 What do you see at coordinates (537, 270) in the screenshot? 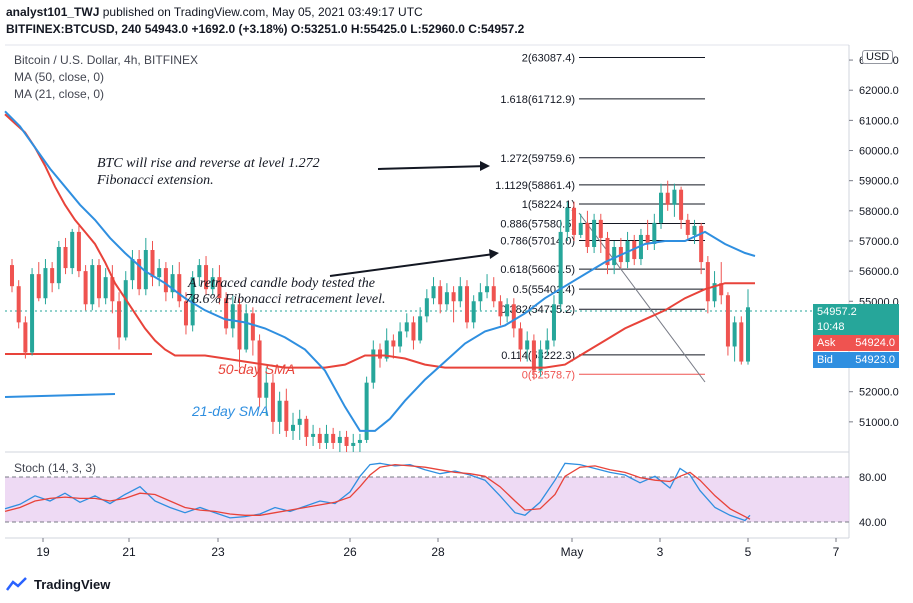
I see `fib-level-label: 0.618(56067.5)` at bounding box center [537, 270].